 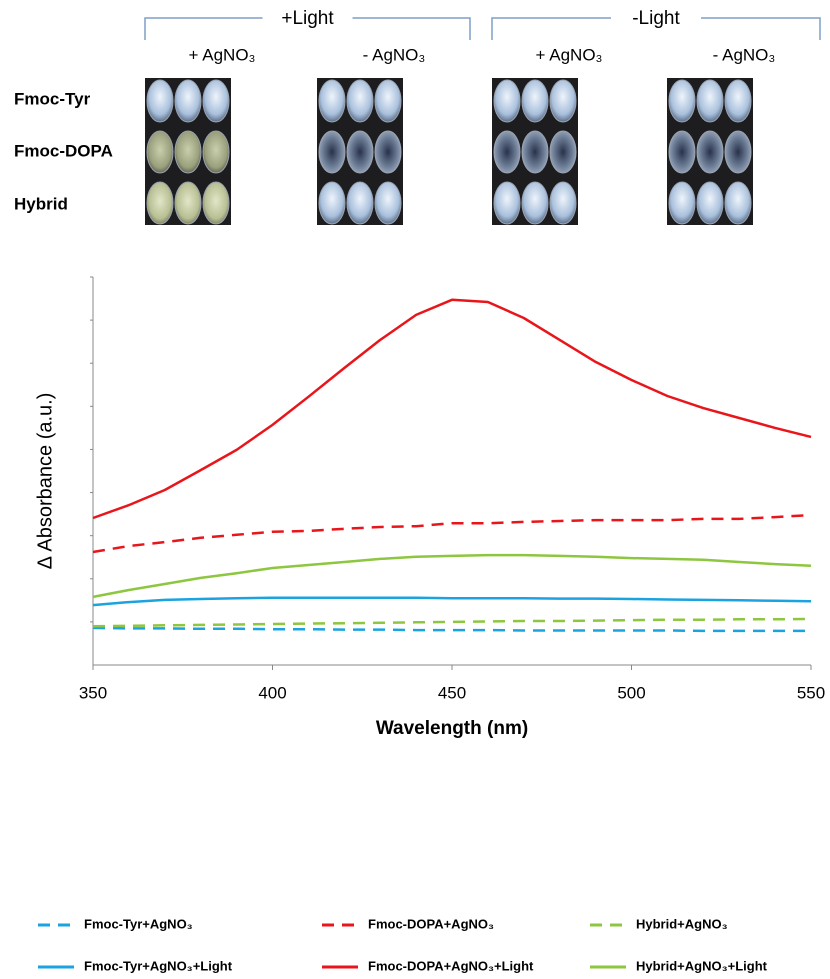 What do you see at coordinates (631, 692) in the screenshot?
I see `x-tick-label: 500` at bounding box center [631, 692].